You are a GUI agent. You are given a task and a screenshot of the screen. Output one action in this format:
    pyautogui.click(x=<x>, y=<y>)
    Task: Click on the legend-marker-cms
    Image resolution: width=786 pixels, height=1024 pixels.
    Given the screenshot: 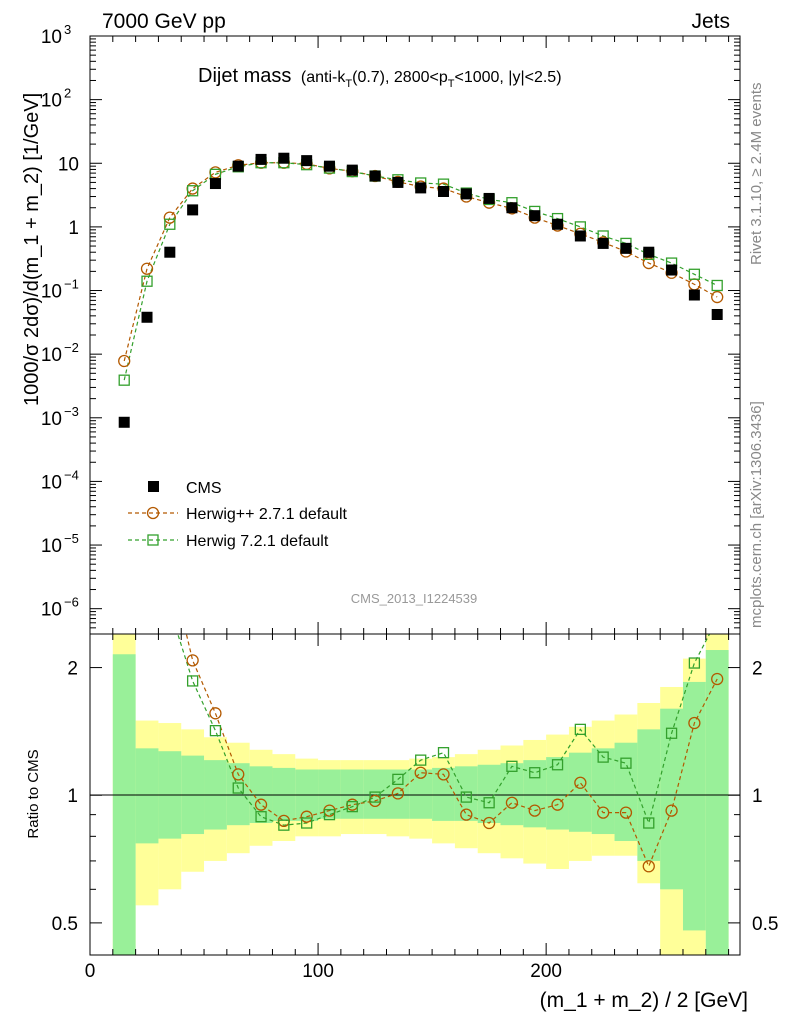 What is the action you would take?
    pyautogui.click(x=153, y=486)
    